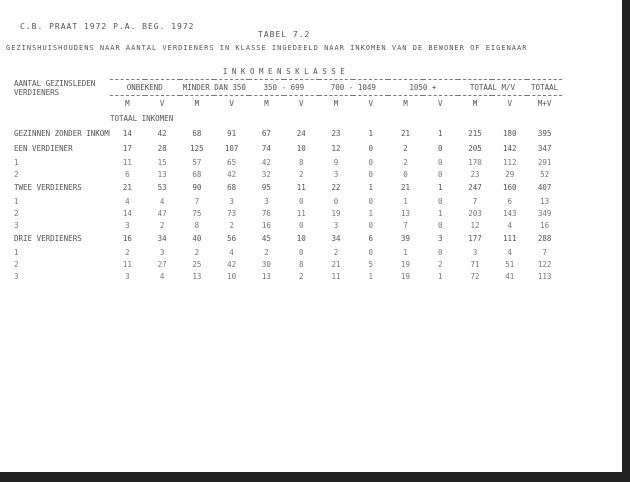 The height and width of the screenshot is (482, 630). Describe the element at coordinates (162, 148) in the screenshot. I see `cell: 28` at that location.